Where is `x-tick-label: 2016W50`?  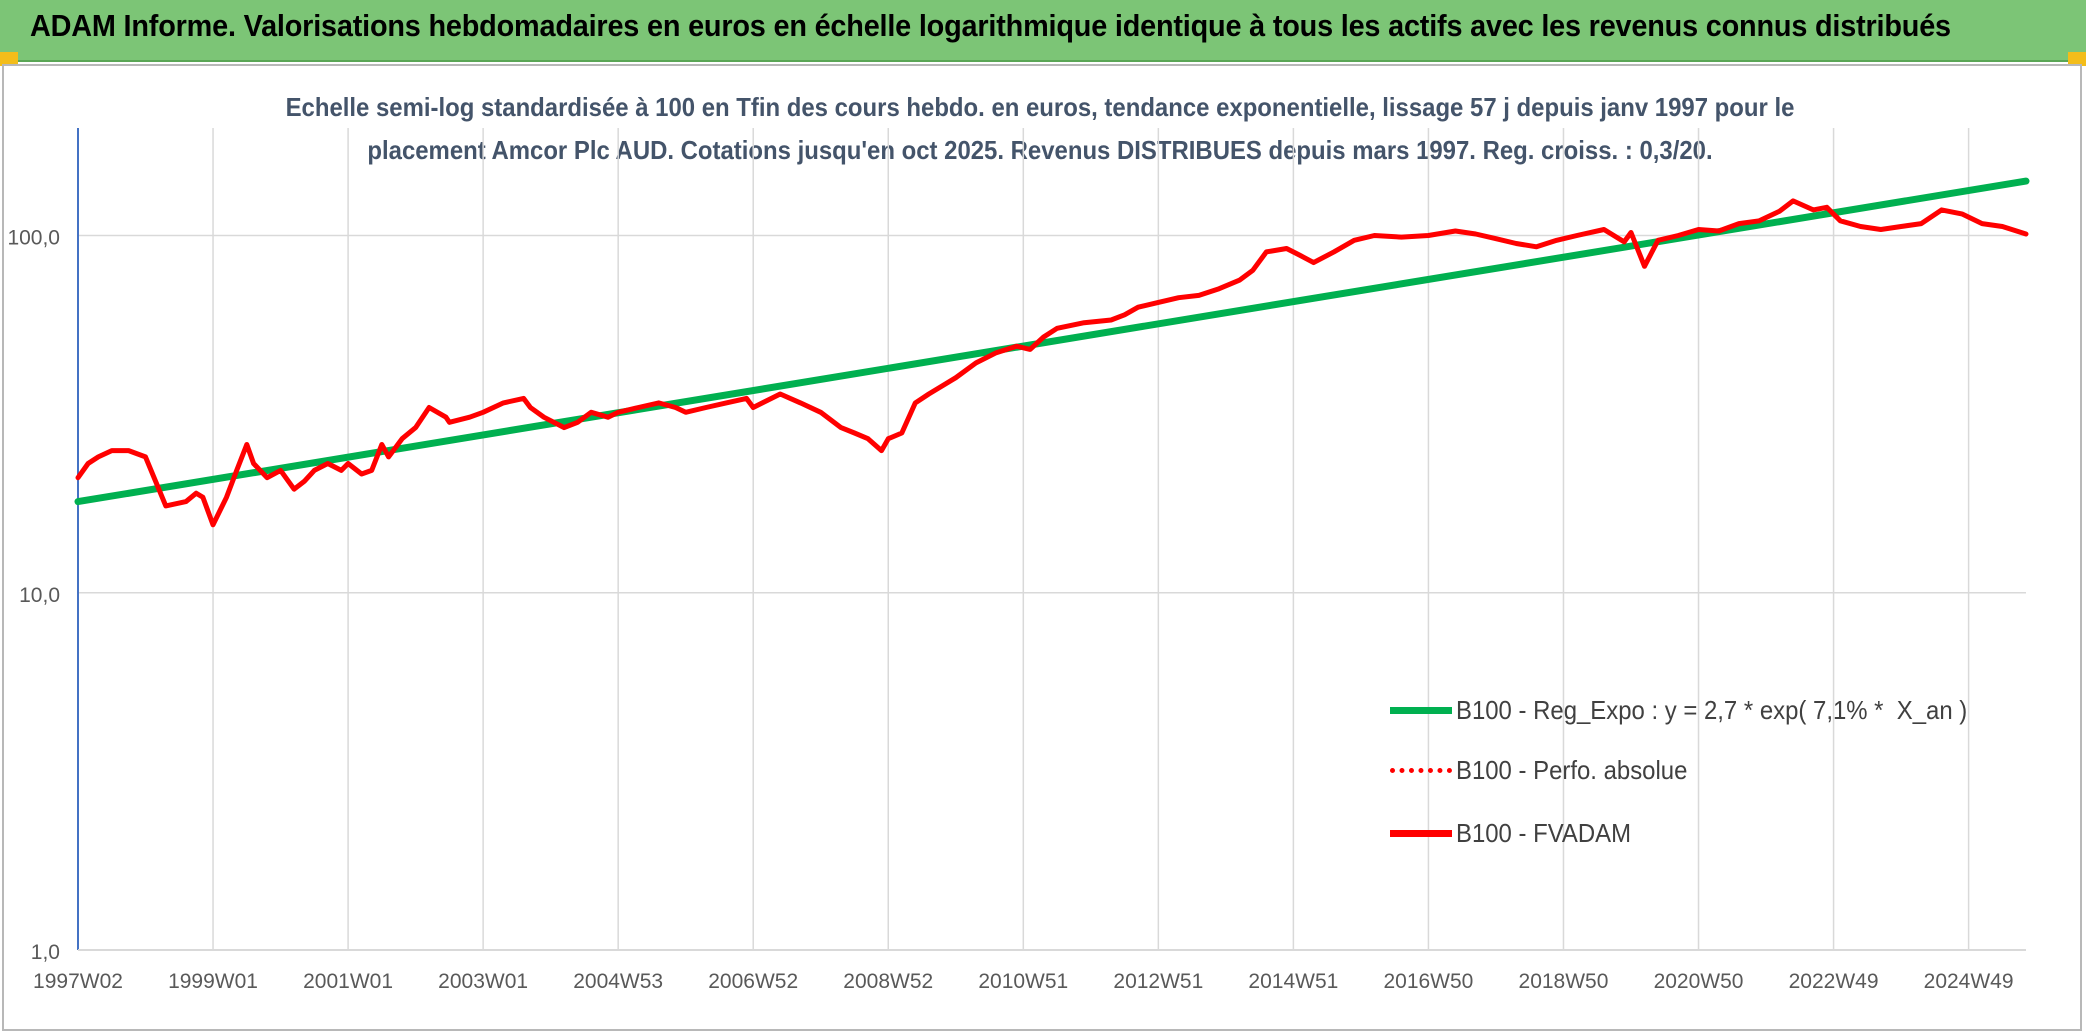 x-tick-label: 2016W50 is located at coordinates (1428, 981).